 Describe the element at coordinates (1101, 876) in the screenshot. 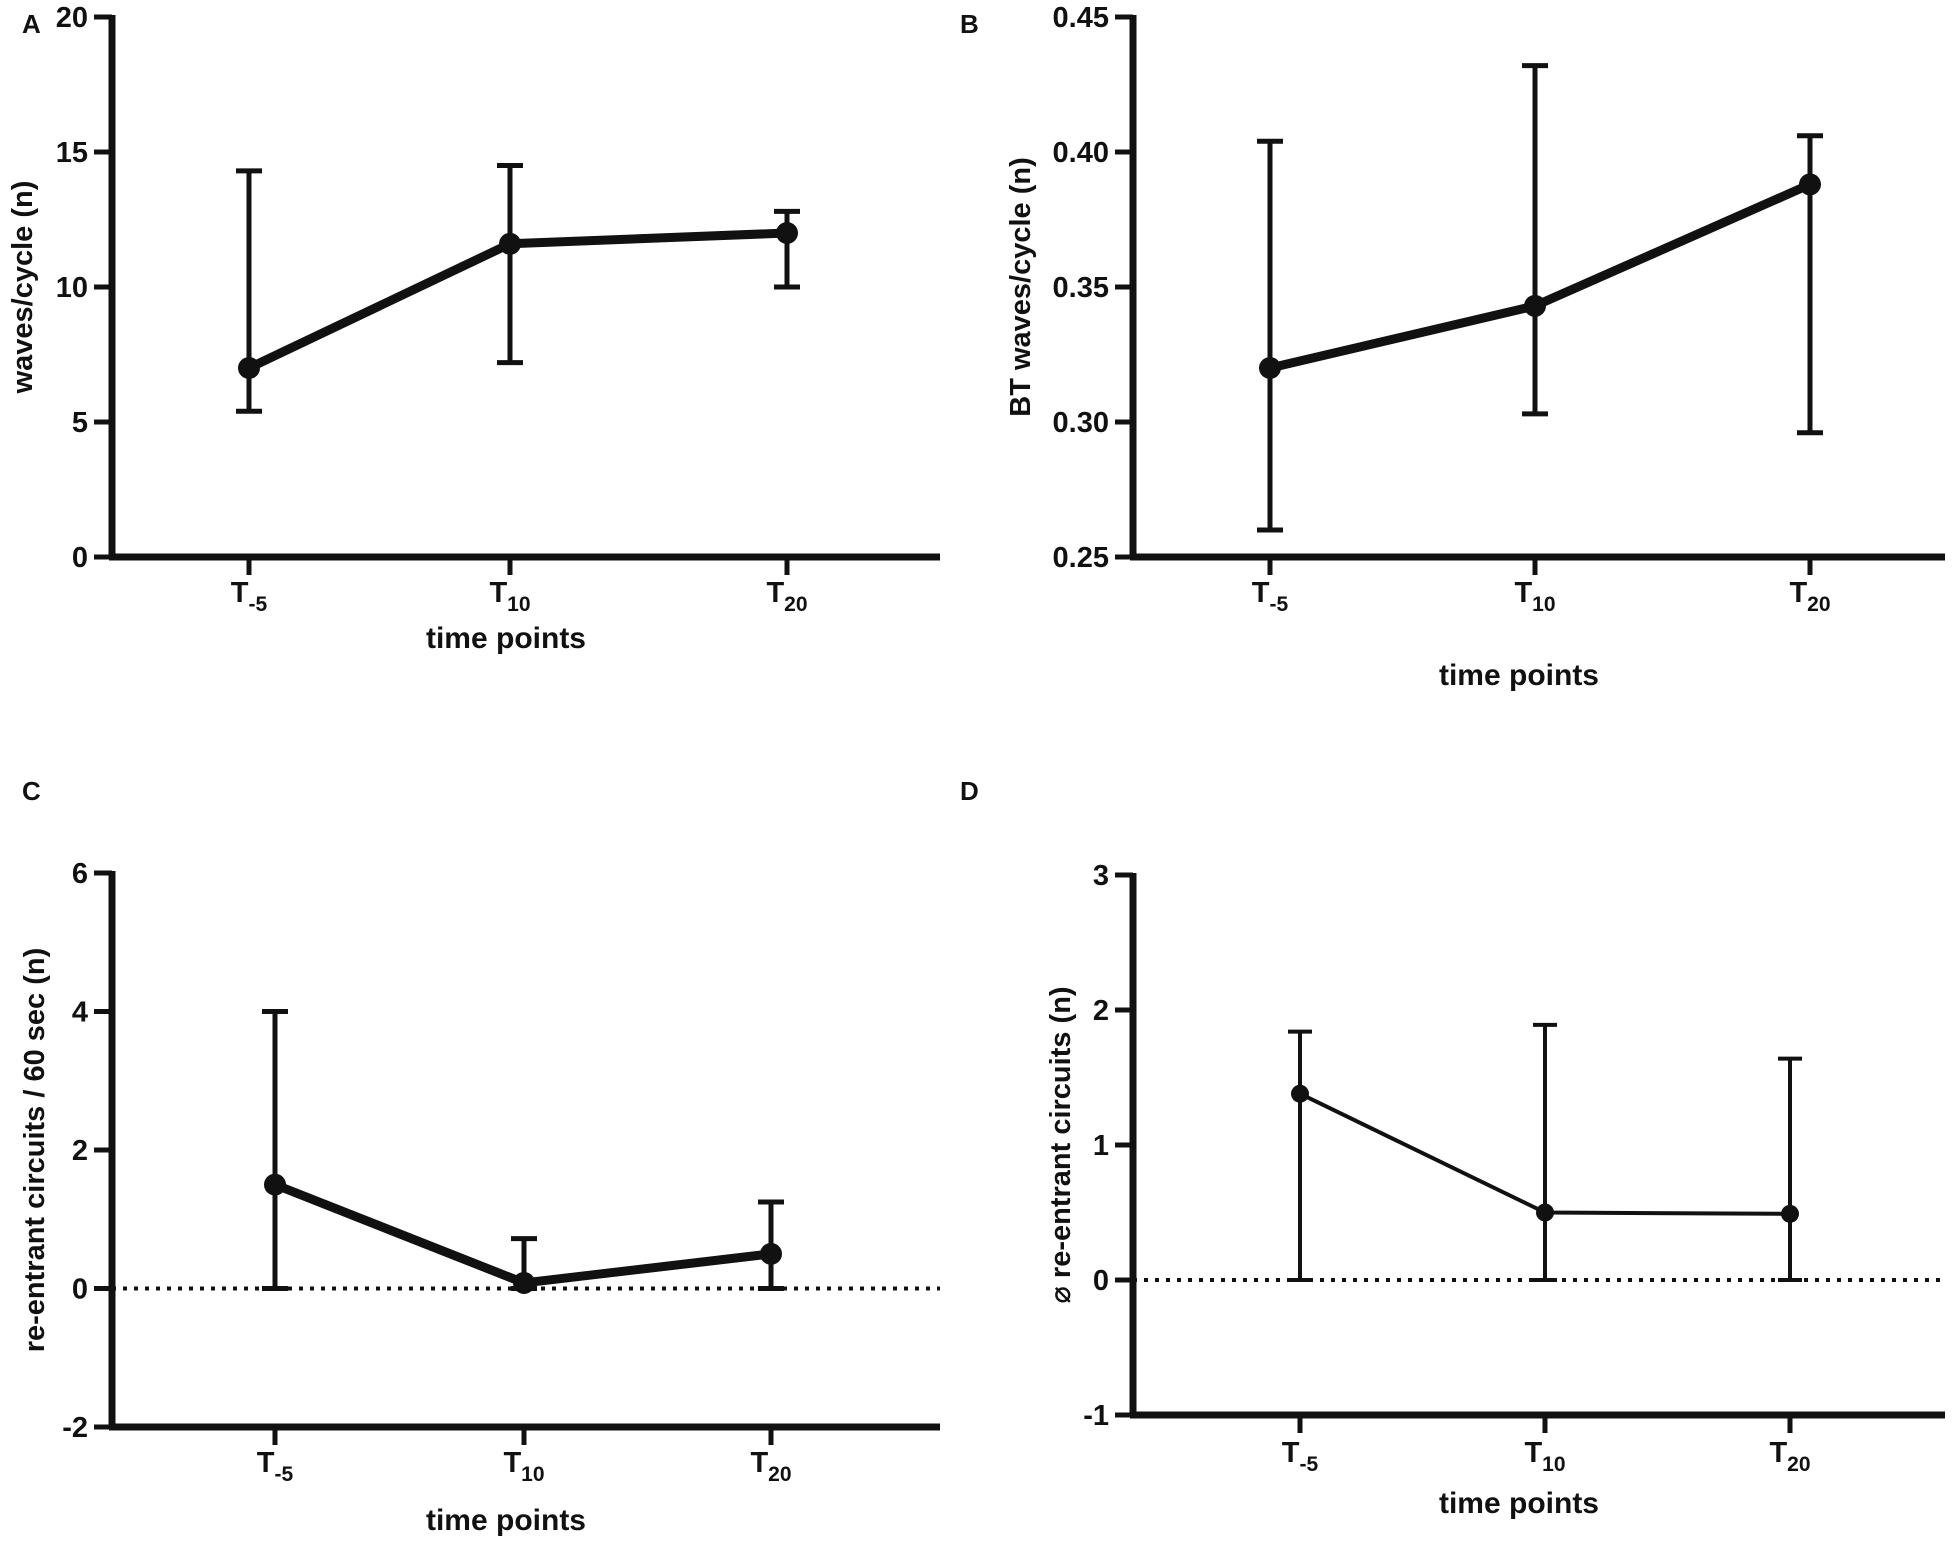

I see `y-tick-label: 3` at that location.